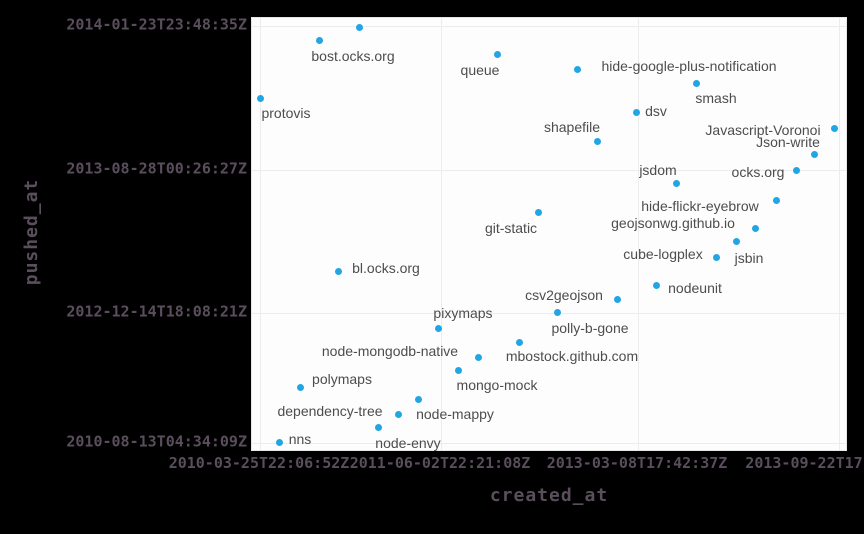 This screenshot has height=534, width=864. I want to click on data-point-label: cube-logplex, so click(663, 254).